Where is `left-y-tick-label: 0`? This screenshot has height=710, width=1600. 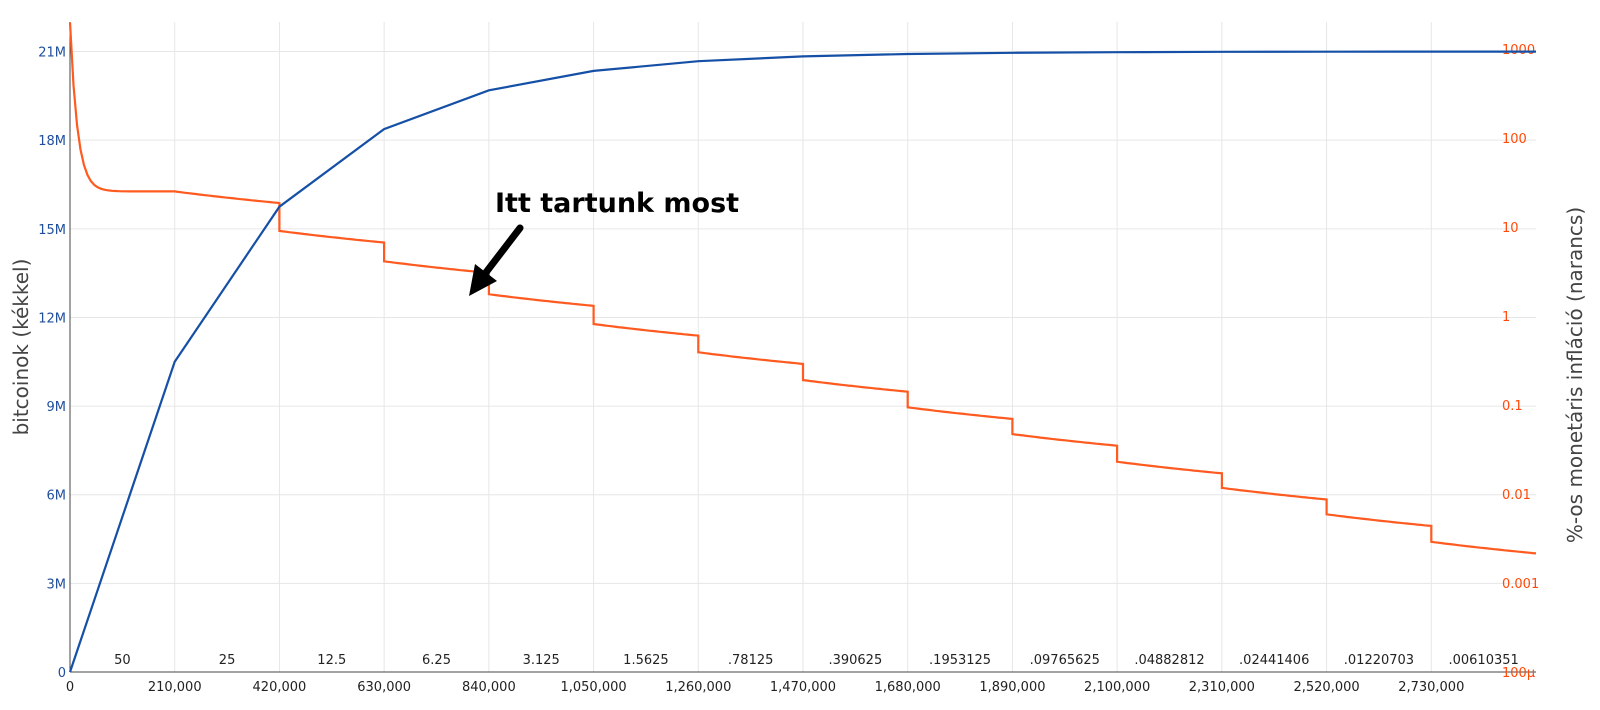
left-y-tick-label: 0 is located at coordinates (62, 673).